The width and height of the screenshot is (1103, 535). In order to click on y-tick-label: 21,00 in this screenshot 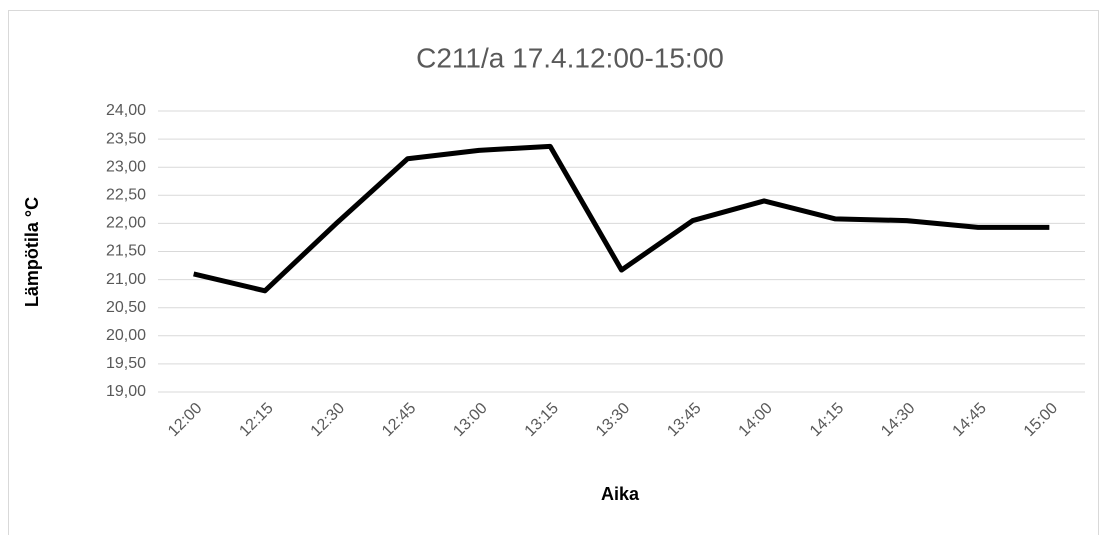, I will do `click(126, 279)`.